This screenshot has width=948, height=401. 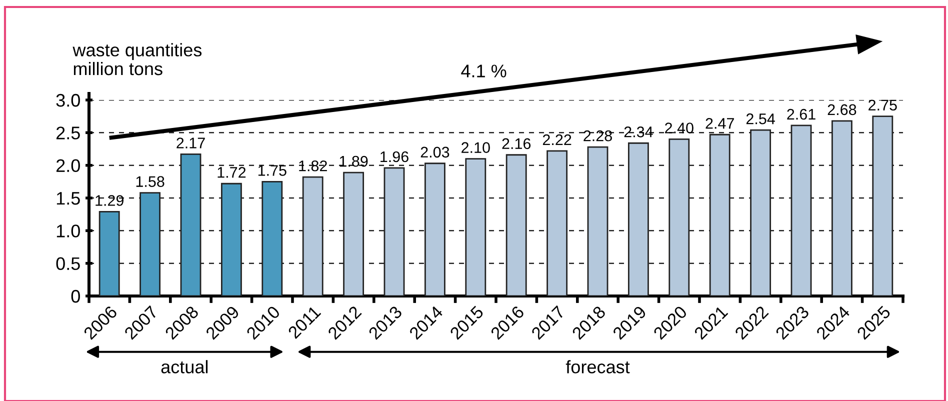 I want to click on data-label: 2.61, so click(x=801, y=114).